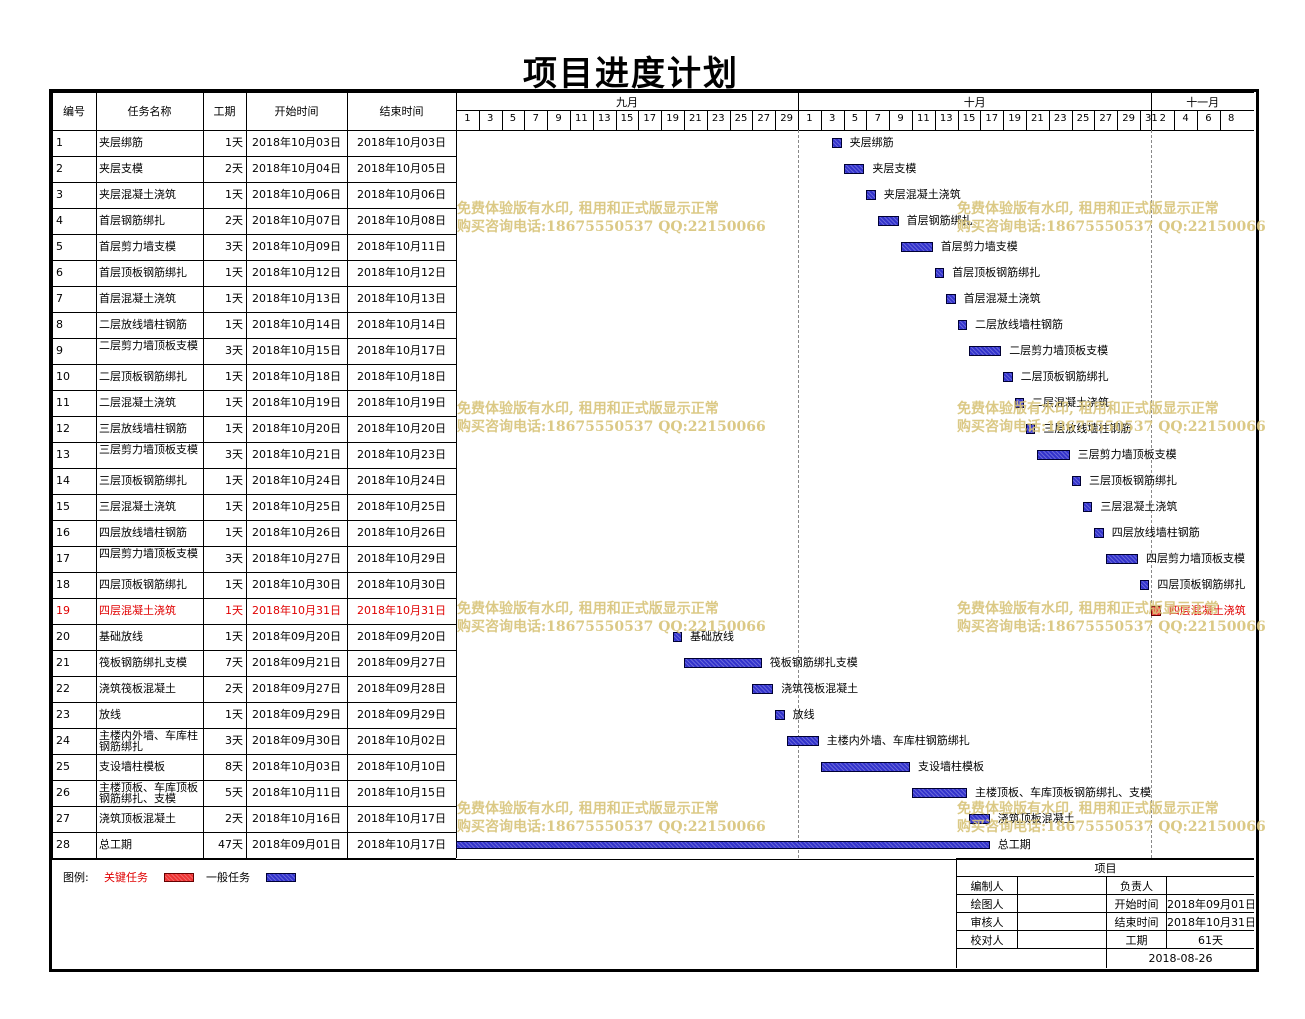 This screenshot has height=1019, width=1305. What do you see at coordinates (296, 220) in the screenshot?
I see `task-start: 2018年10月07日` at bounding box center [296, 220].